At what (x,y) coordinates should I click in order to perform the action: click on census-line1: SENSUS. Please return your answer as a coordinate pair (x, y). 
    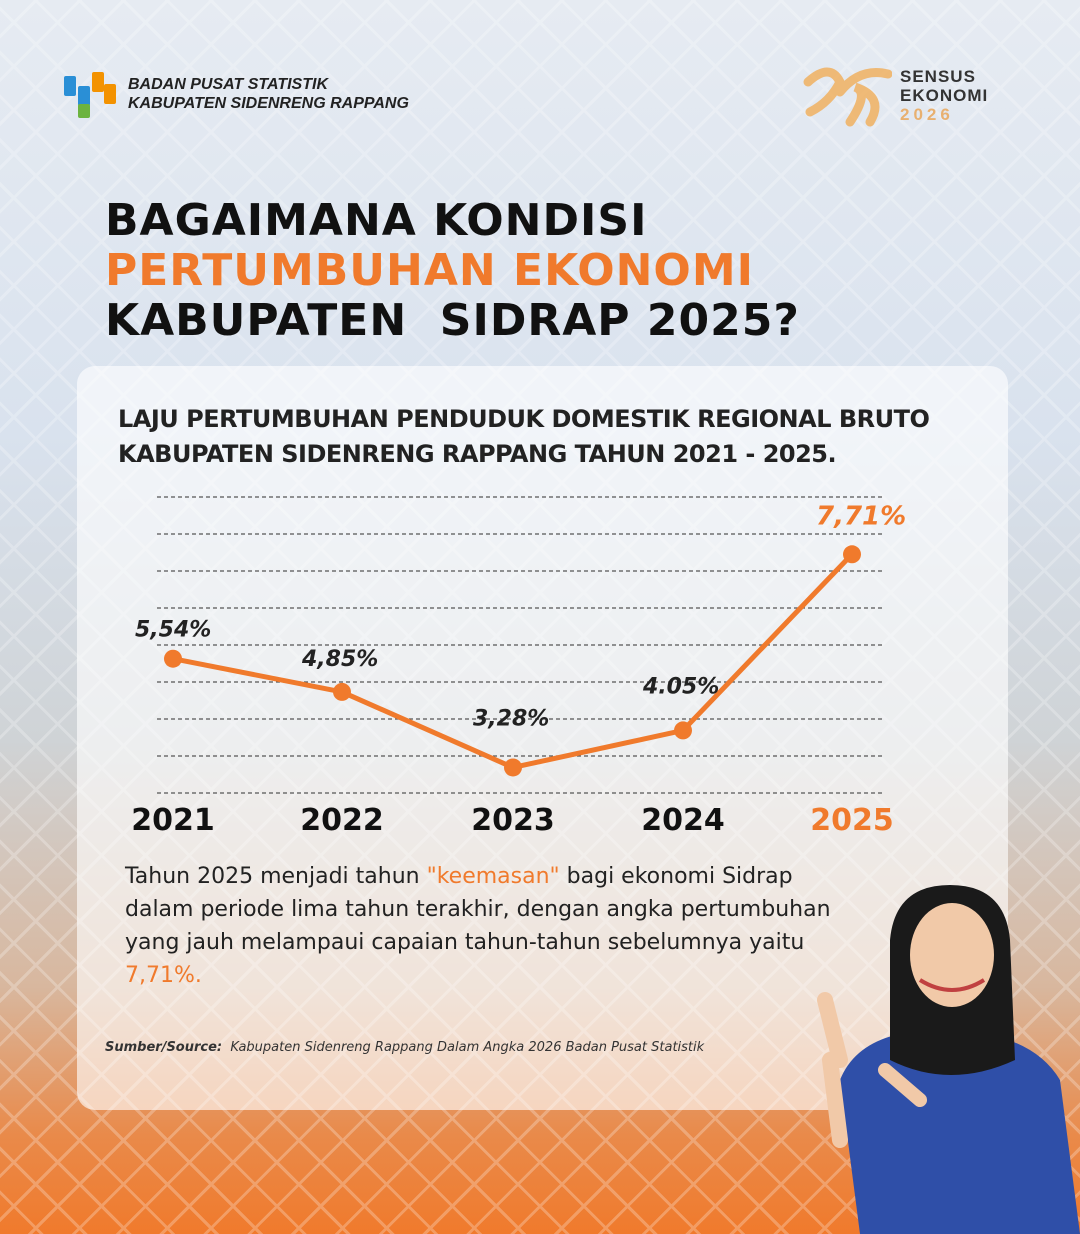
    Looking at the image, I should click on (938, 76).